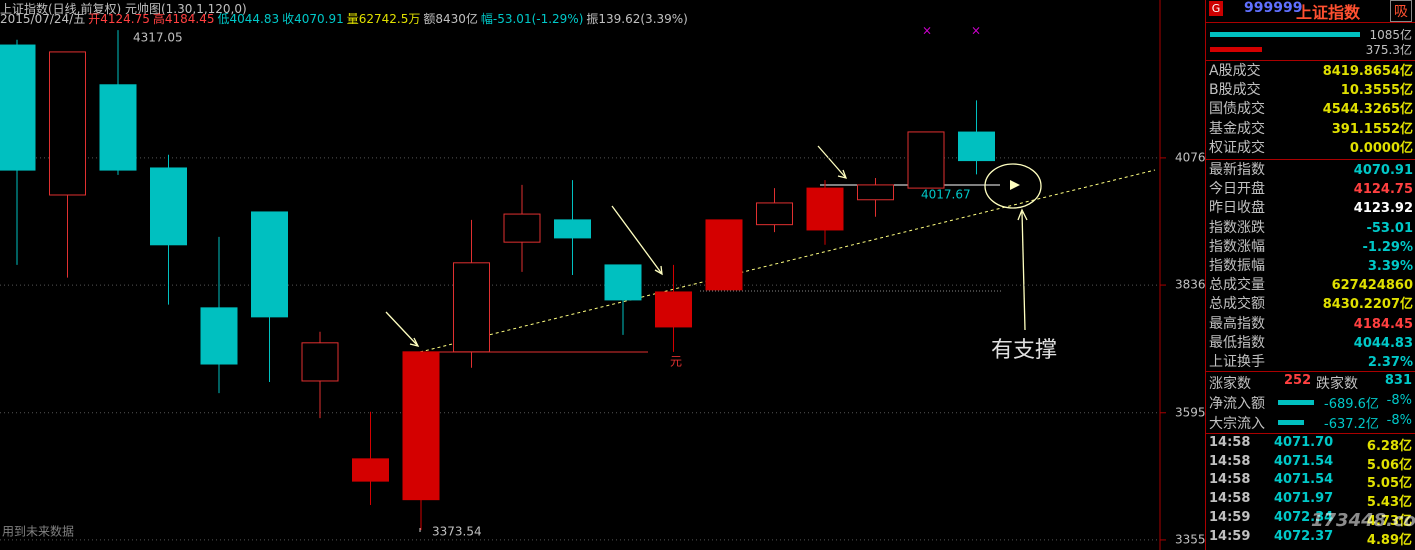 Image resolution: width=1415 pixels, height=550 pixels. What do you see at coordinates (1383, 190) in the screenshot?
I see `row-value: 4124.75` at bounding box center [1383, 190].